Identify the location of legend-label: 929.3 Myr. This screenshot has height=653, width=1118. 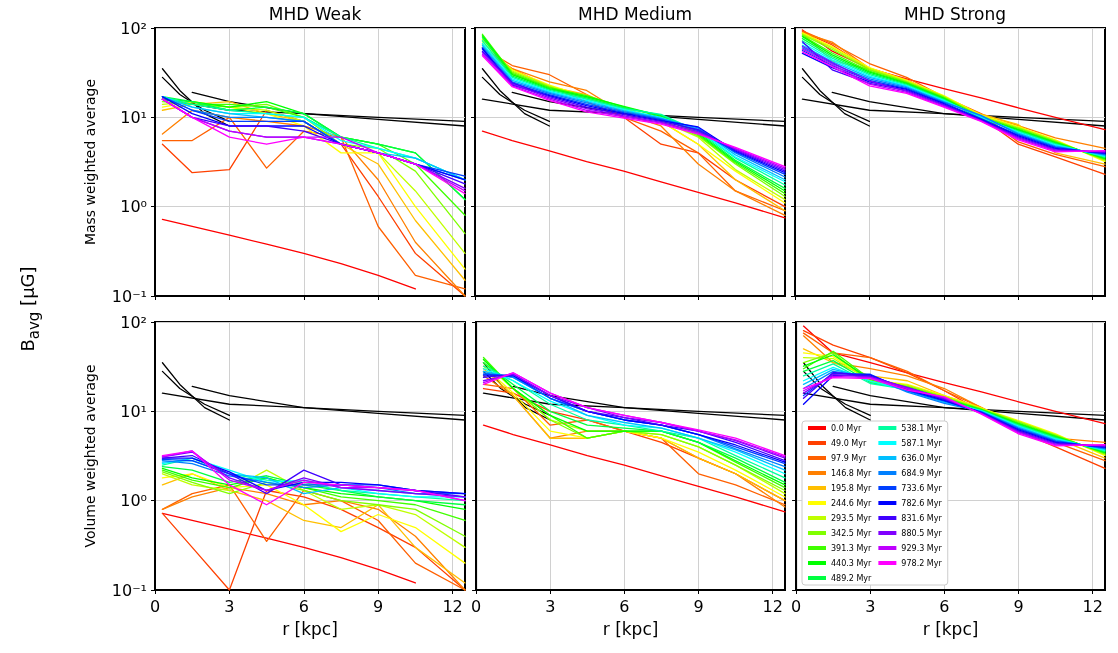
(922, 548).